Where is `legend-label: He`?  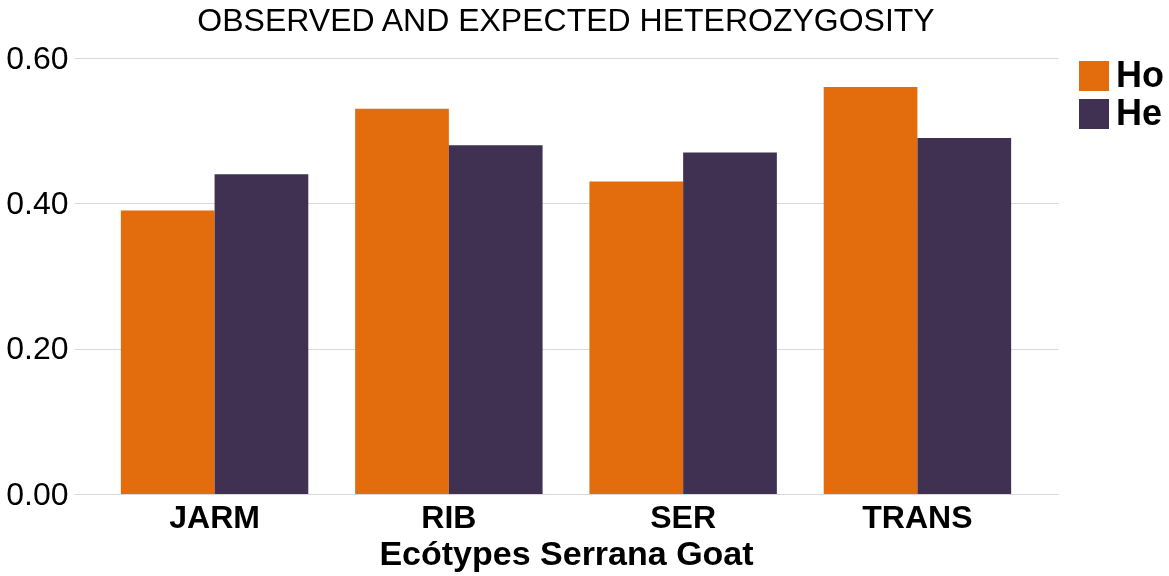
legend-label: He is located at coordinates (1139, 112).